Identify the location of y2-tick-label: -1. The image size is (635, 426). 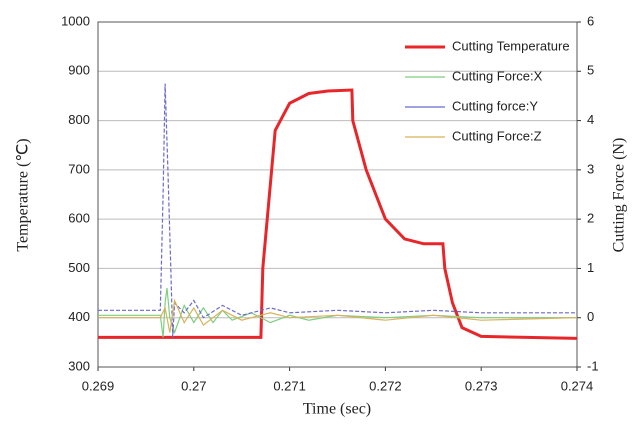
(593, 365).